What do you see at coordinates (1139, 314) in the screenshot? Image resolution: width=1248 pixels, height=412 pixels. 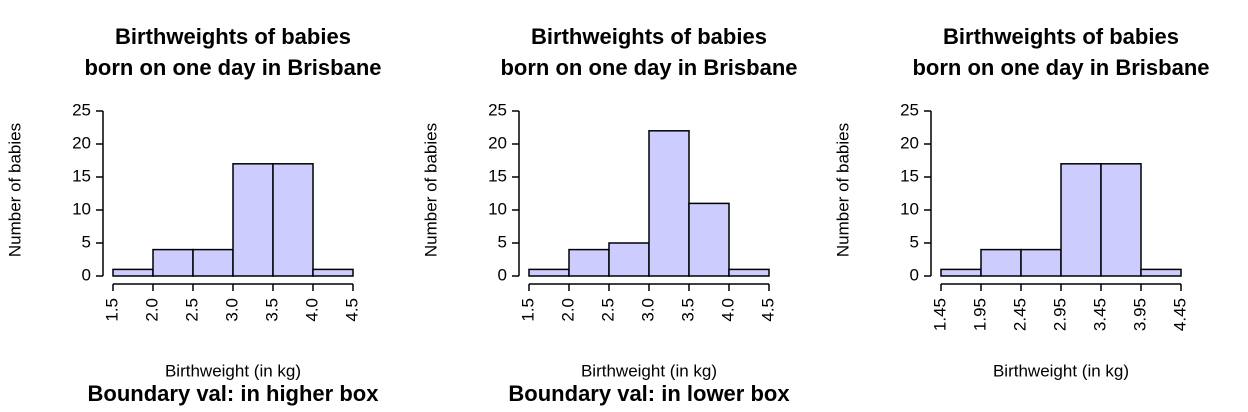 I see `x-tick-label: 3.95` at bounding box center [1139, 314].